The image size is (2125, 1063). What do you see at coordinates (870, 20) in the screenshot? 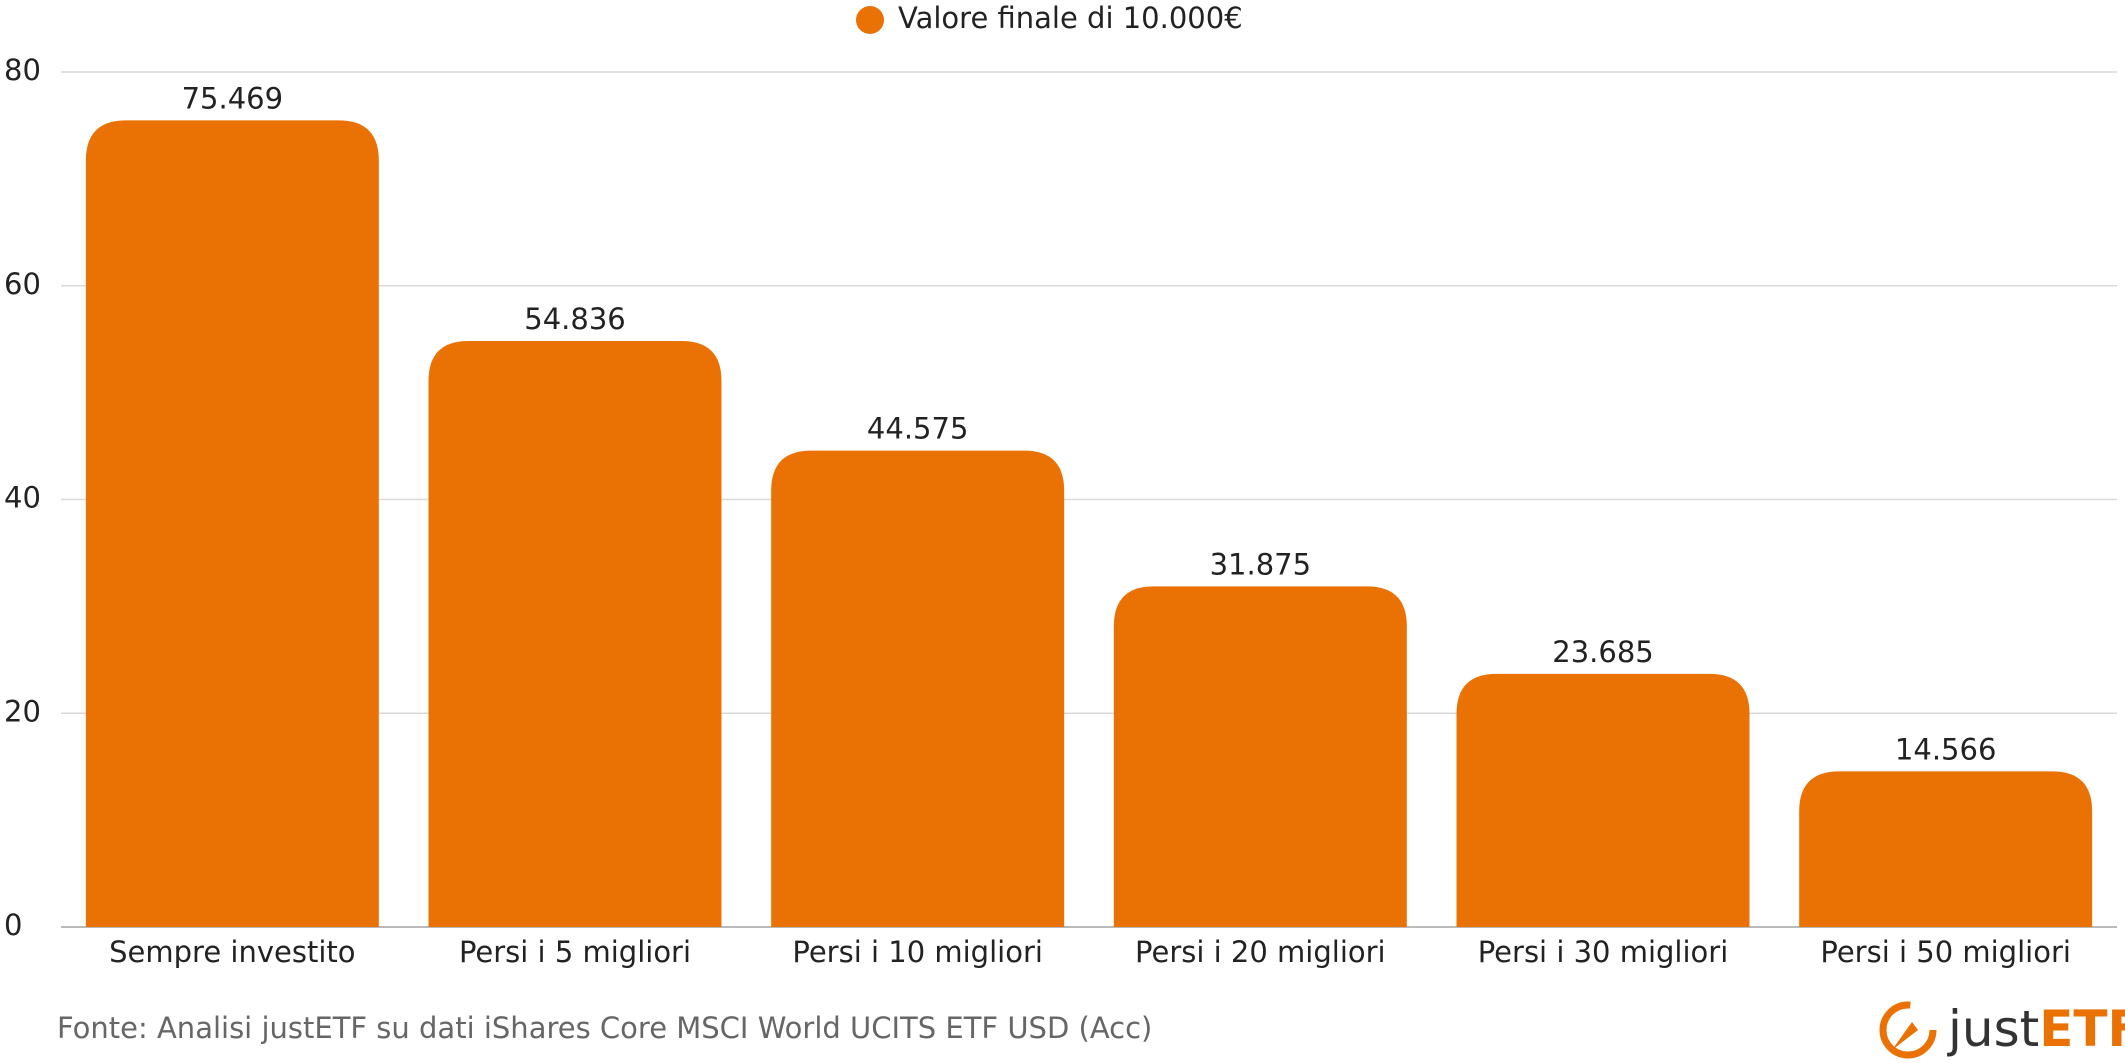
I see `legend-marker` at bounding box center [870, 20].